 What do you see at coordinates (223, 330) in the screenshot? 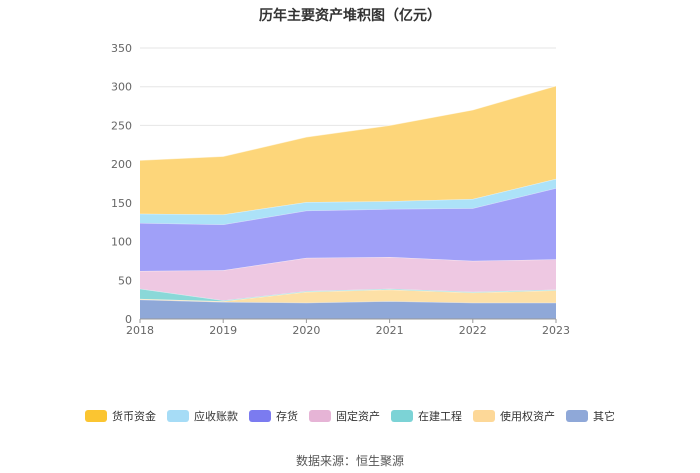
I see `x-tick-label-2019: 2019` at bounding box center [223, 330].